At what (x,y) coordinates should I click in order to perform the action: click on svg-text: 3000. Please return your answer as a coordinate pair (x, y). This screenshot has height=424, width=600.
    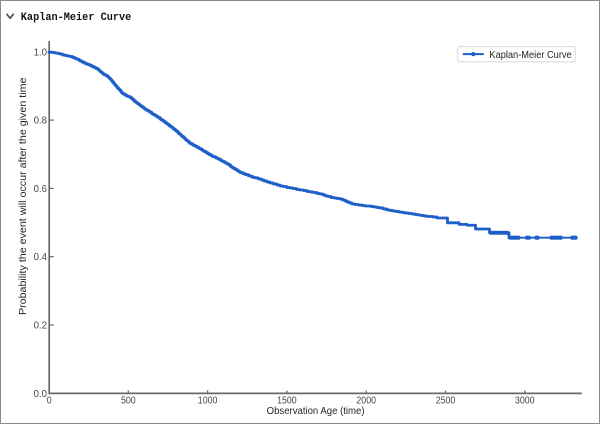
    Looking at the image, I should click on (525, 400).